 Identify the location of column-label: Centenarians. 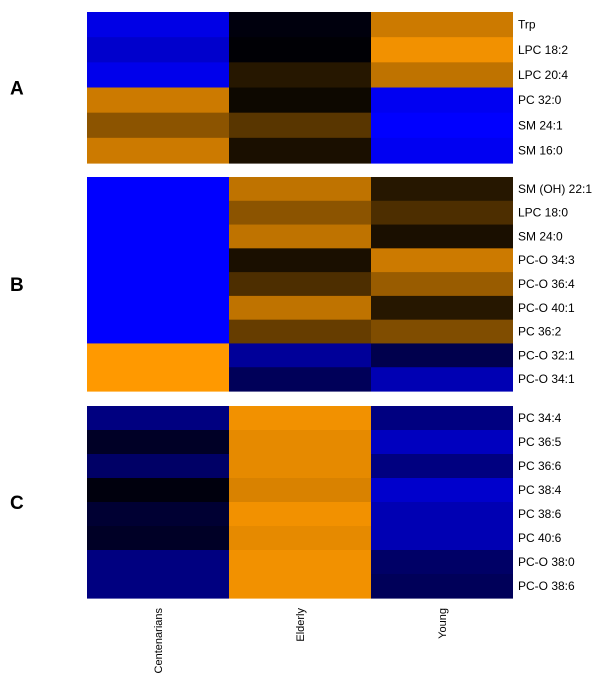
(159, 641).